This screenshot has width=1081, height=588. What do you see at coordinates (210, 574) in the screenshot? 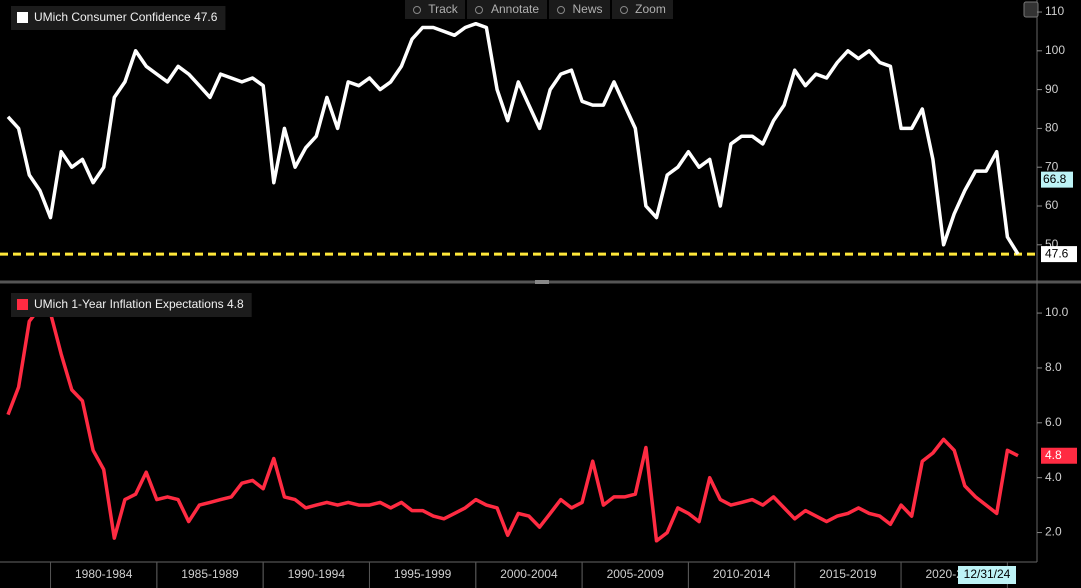
I see `x-tick-label: 1985-1989` at bounding box center [210, 574].